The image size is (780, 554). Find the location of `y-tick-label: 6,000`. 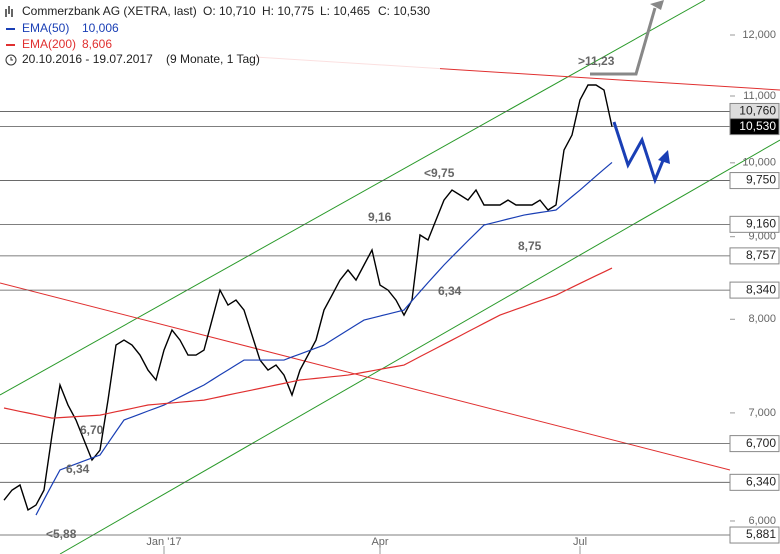

y-tick-label: 6,000 is located at coordinates (762, 521).